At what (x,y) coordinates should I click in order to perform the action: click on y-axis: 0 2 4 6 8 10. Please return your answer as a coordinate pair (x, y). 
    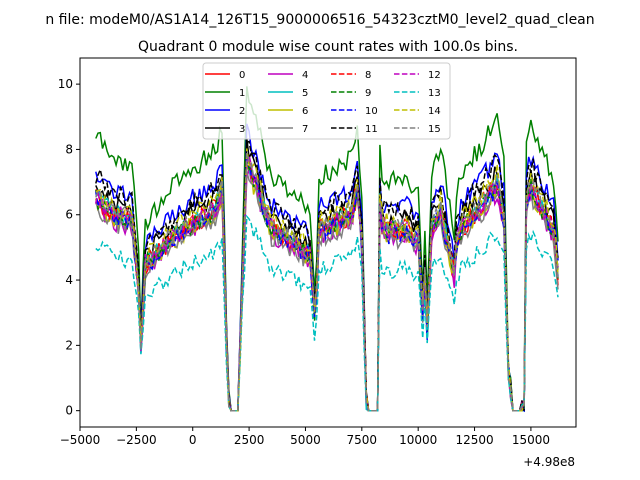
    Looking at the image, I should click on (69, 247).